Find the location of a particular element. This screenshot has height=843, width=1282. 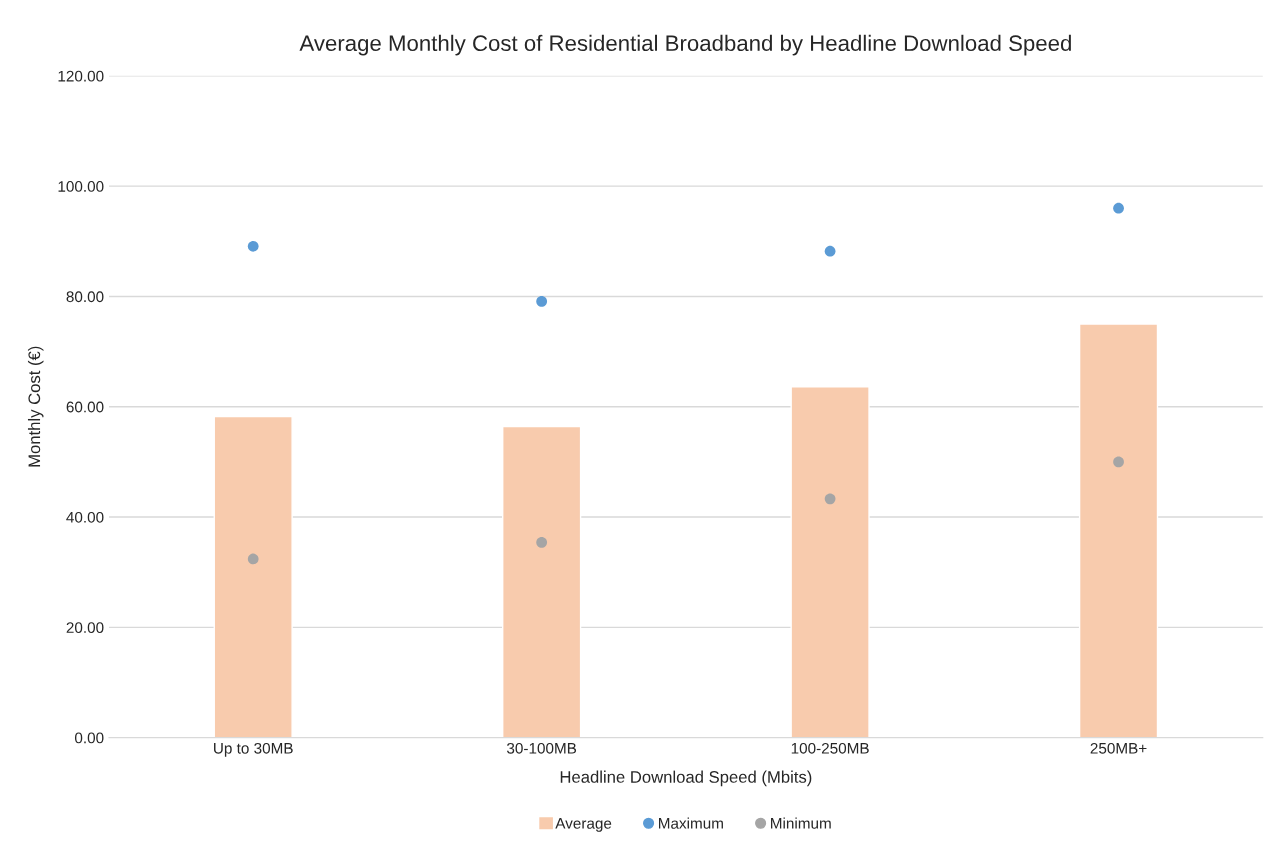

y-tick-label: 80.00 is located at coordinates (85, 297).